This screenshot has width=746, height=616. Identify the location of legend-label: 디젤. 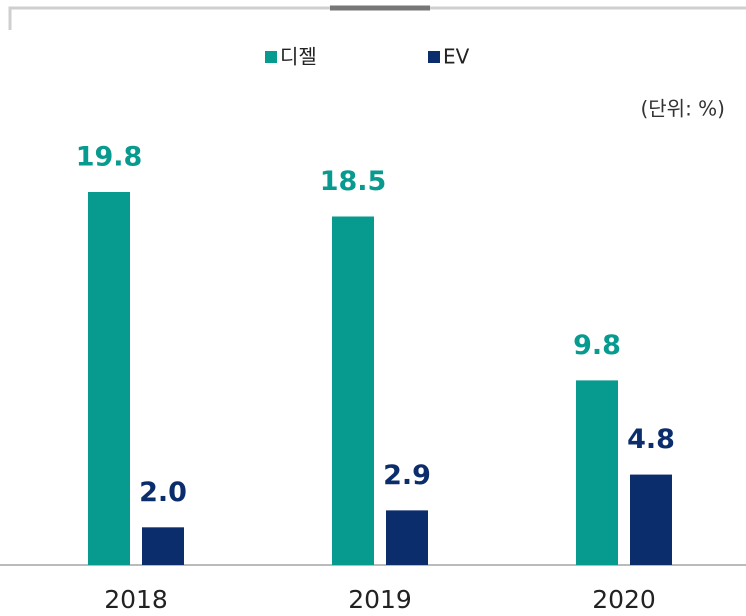
(298, 57).